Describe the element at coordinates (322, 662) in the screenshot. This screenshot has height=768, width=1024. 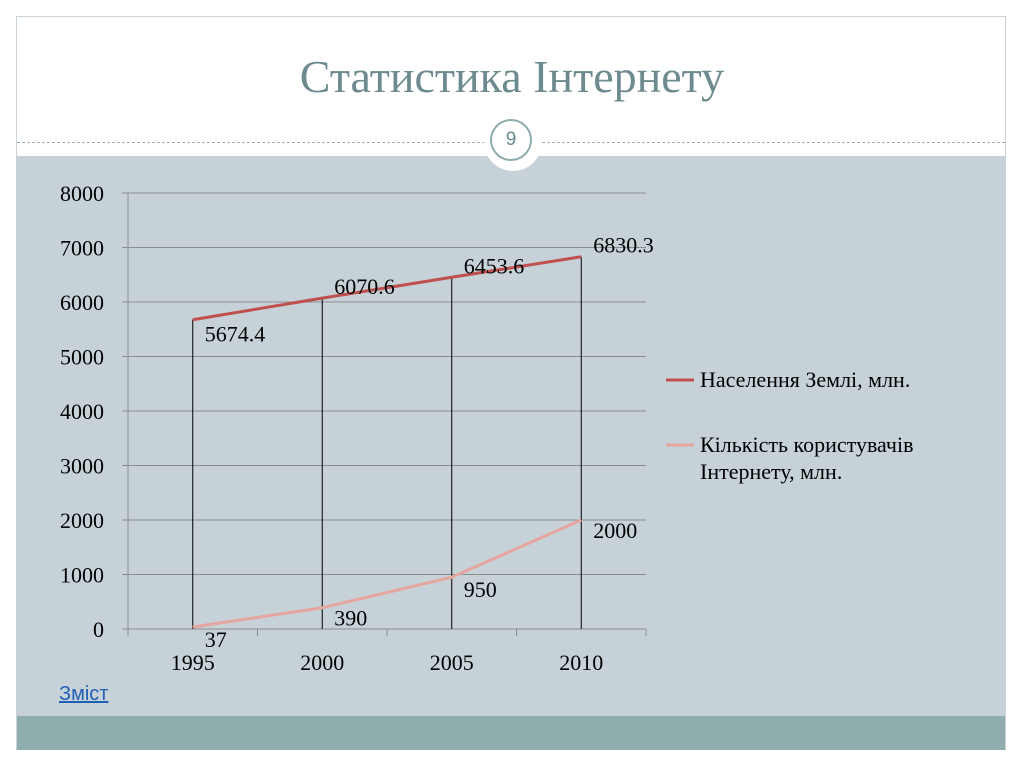
I see `x-tick-label: 2000` at that location.